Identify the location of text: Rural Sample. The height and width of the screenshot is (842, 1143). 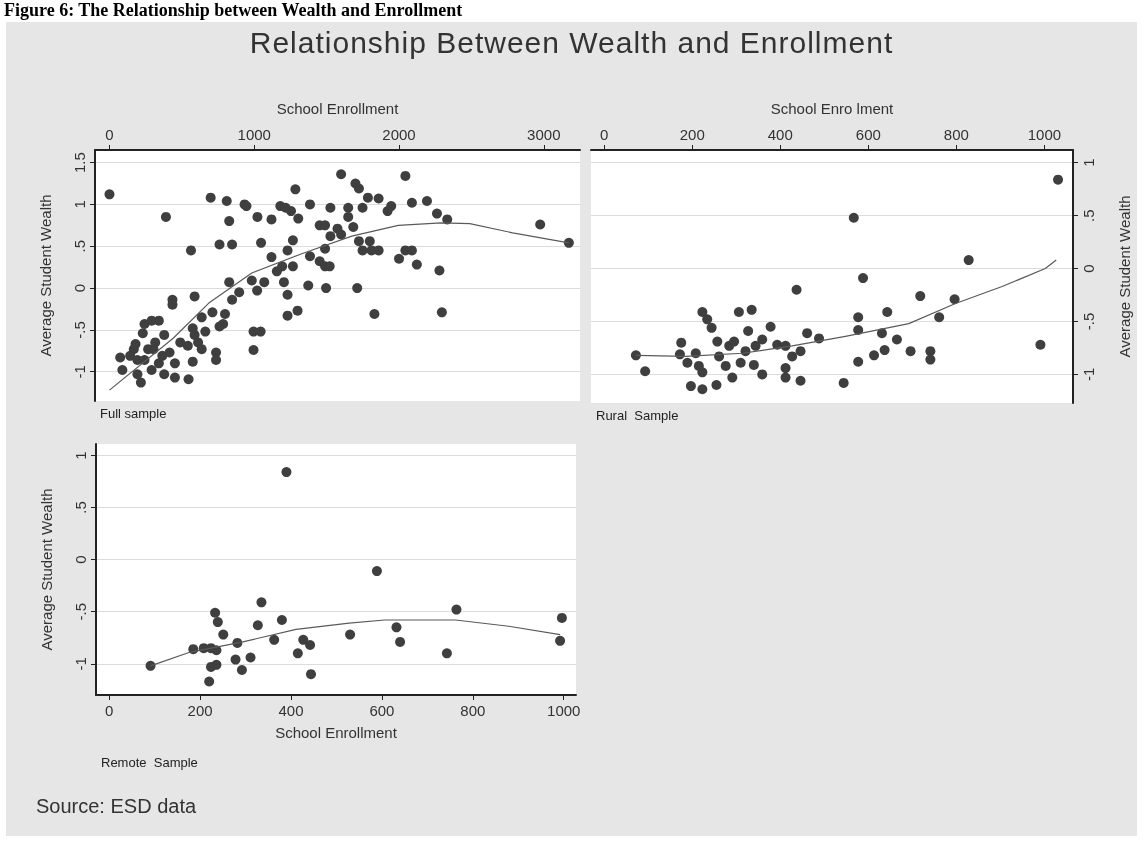
(637, 415).